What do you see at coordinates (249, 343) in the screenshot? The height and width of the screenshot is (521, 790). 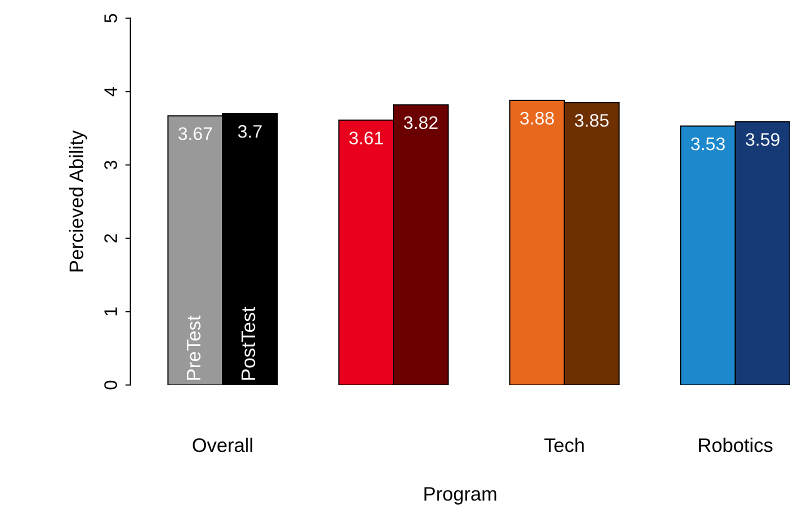 I see `series-label: PostTest` at bounding box center [249, 343].